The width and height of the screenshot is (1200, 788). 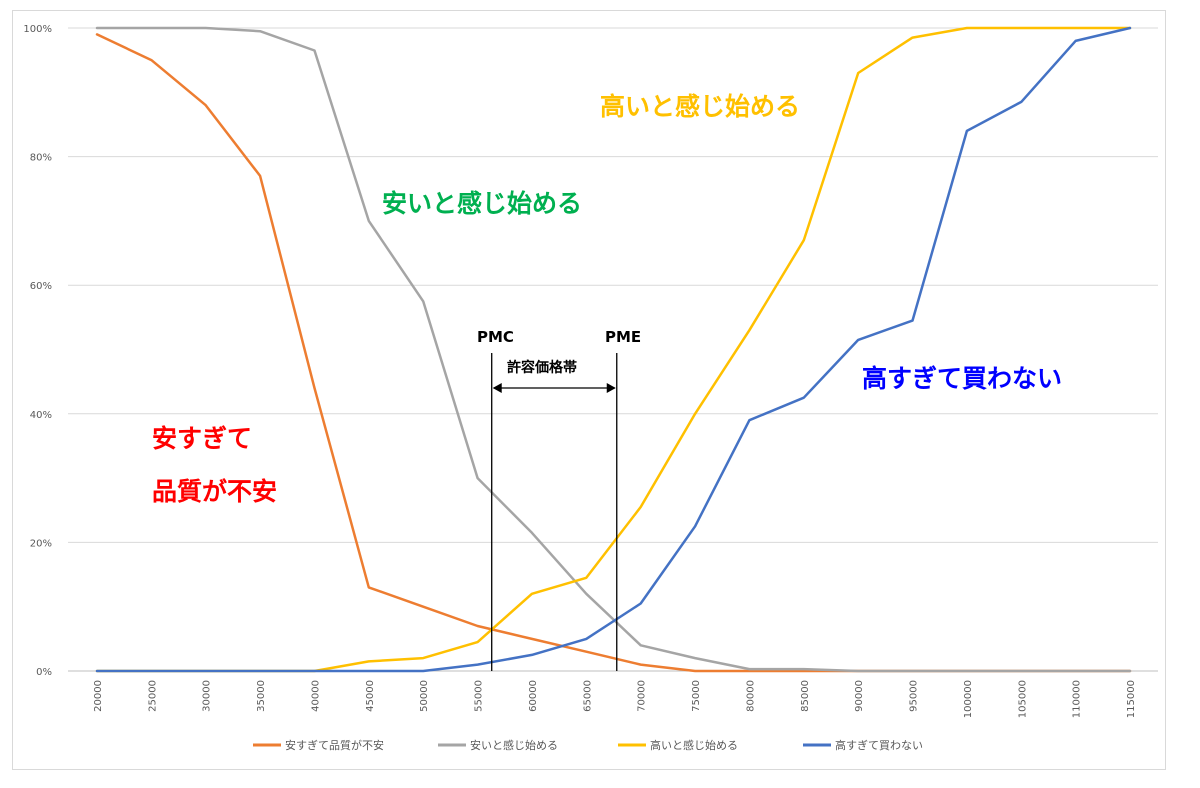 I want to click on x-tick-label: 100000, so click(x=968, y=699).